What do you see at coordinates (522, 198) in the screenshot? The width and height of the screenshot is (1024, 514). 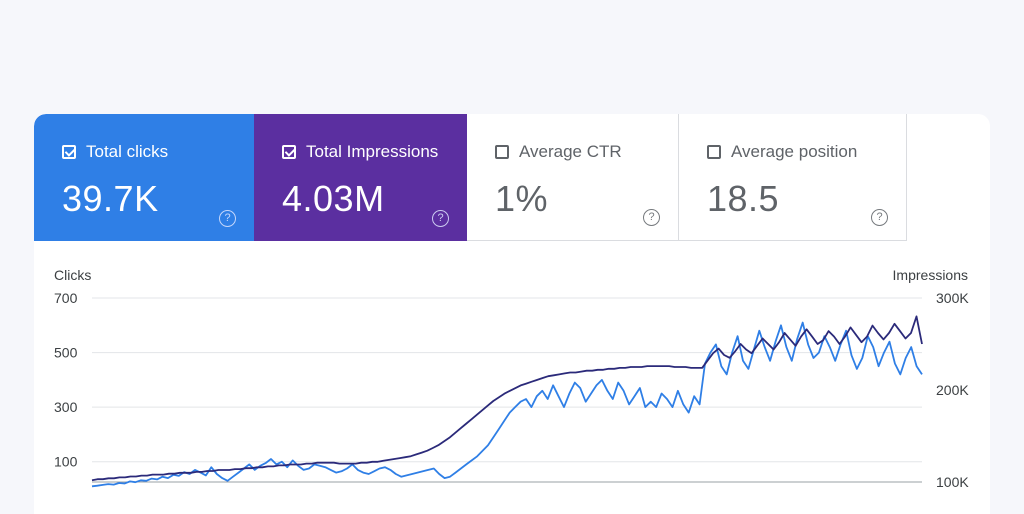 I see `metric-value: 1%` at bounding box center [522, 198].